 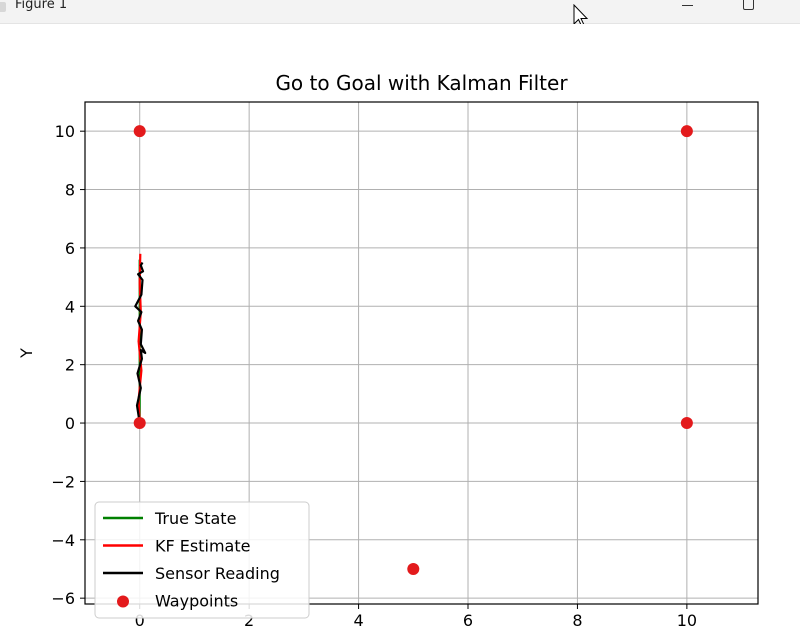 I want to click on legend-entry-label: Sensor Reading, so click(x=217, y=573).